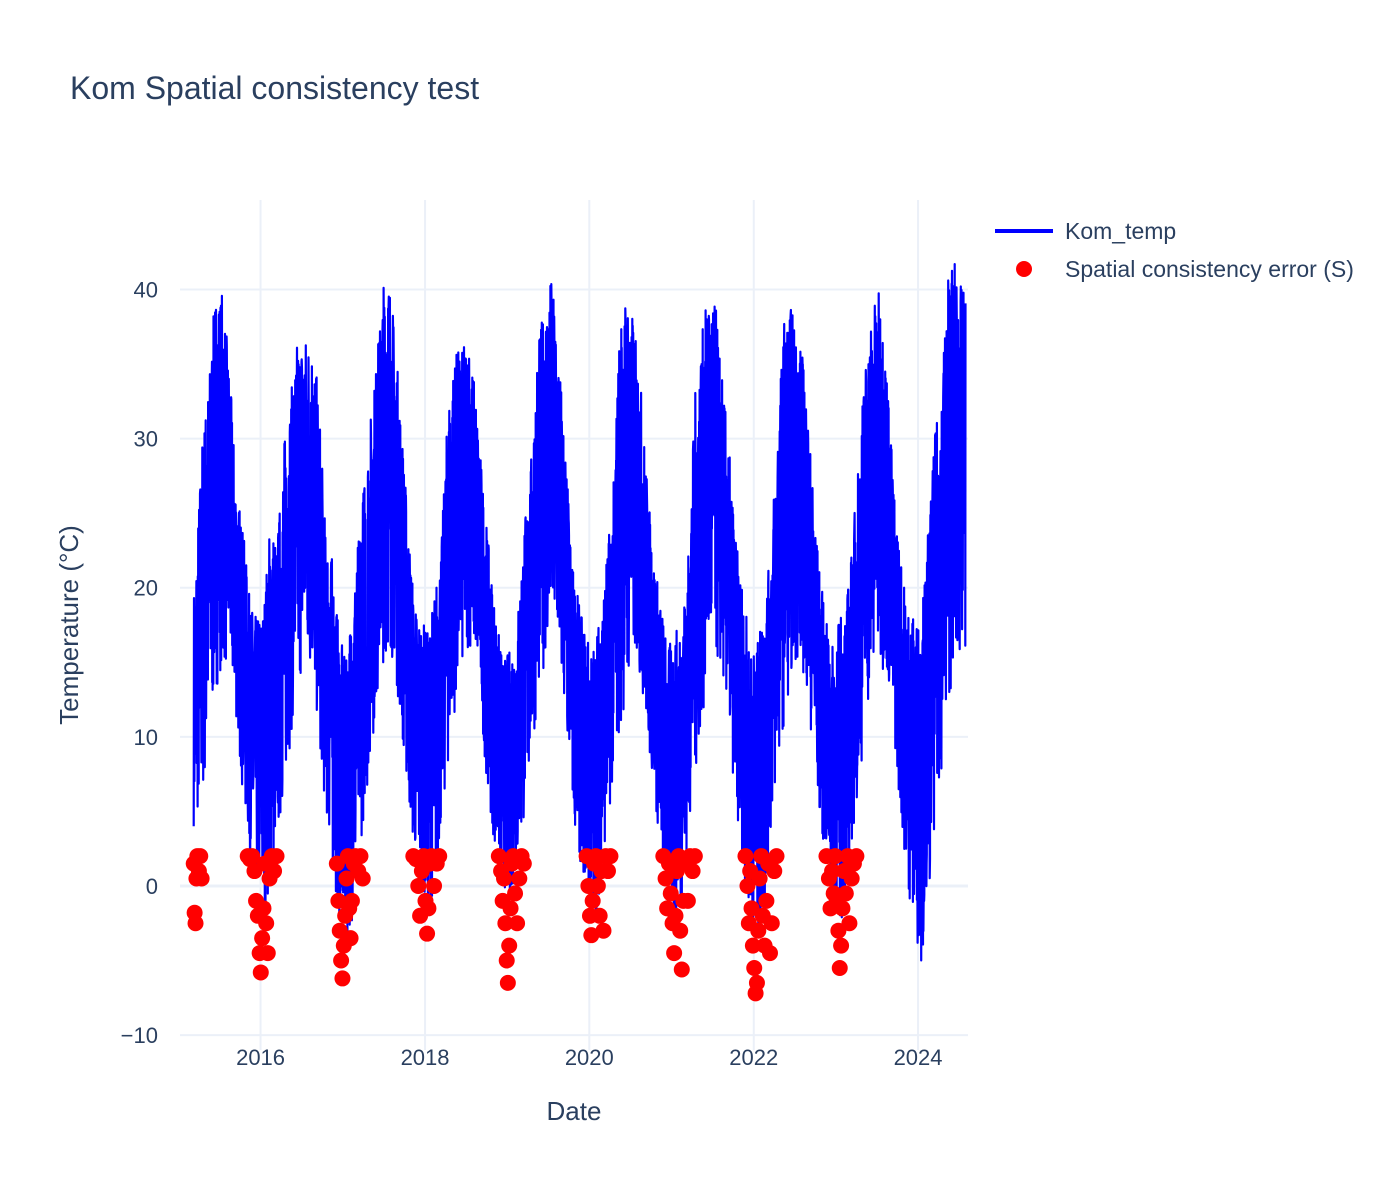 The width and height of the screenshot is (1400, 1200). I want to click on x-tick-label: 2020, so click(589, 1057).